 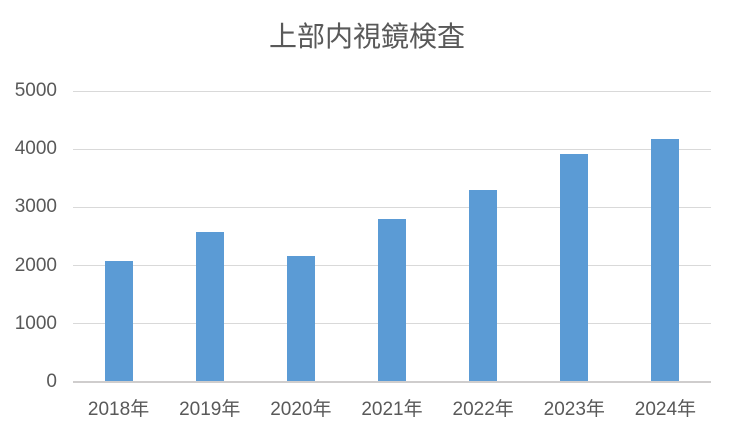 What do you see at coordinates (51, 381) in the screenshot?
I see `y-tick-label: 0` at bounding box center [51, 381].